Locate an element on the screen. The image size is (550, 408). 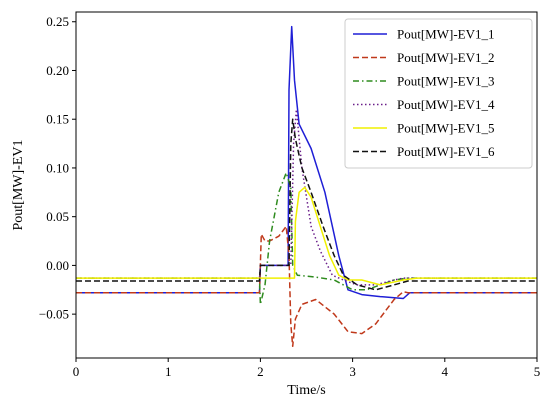
x-tick-label: 0 is located at coordinates (76, 371).